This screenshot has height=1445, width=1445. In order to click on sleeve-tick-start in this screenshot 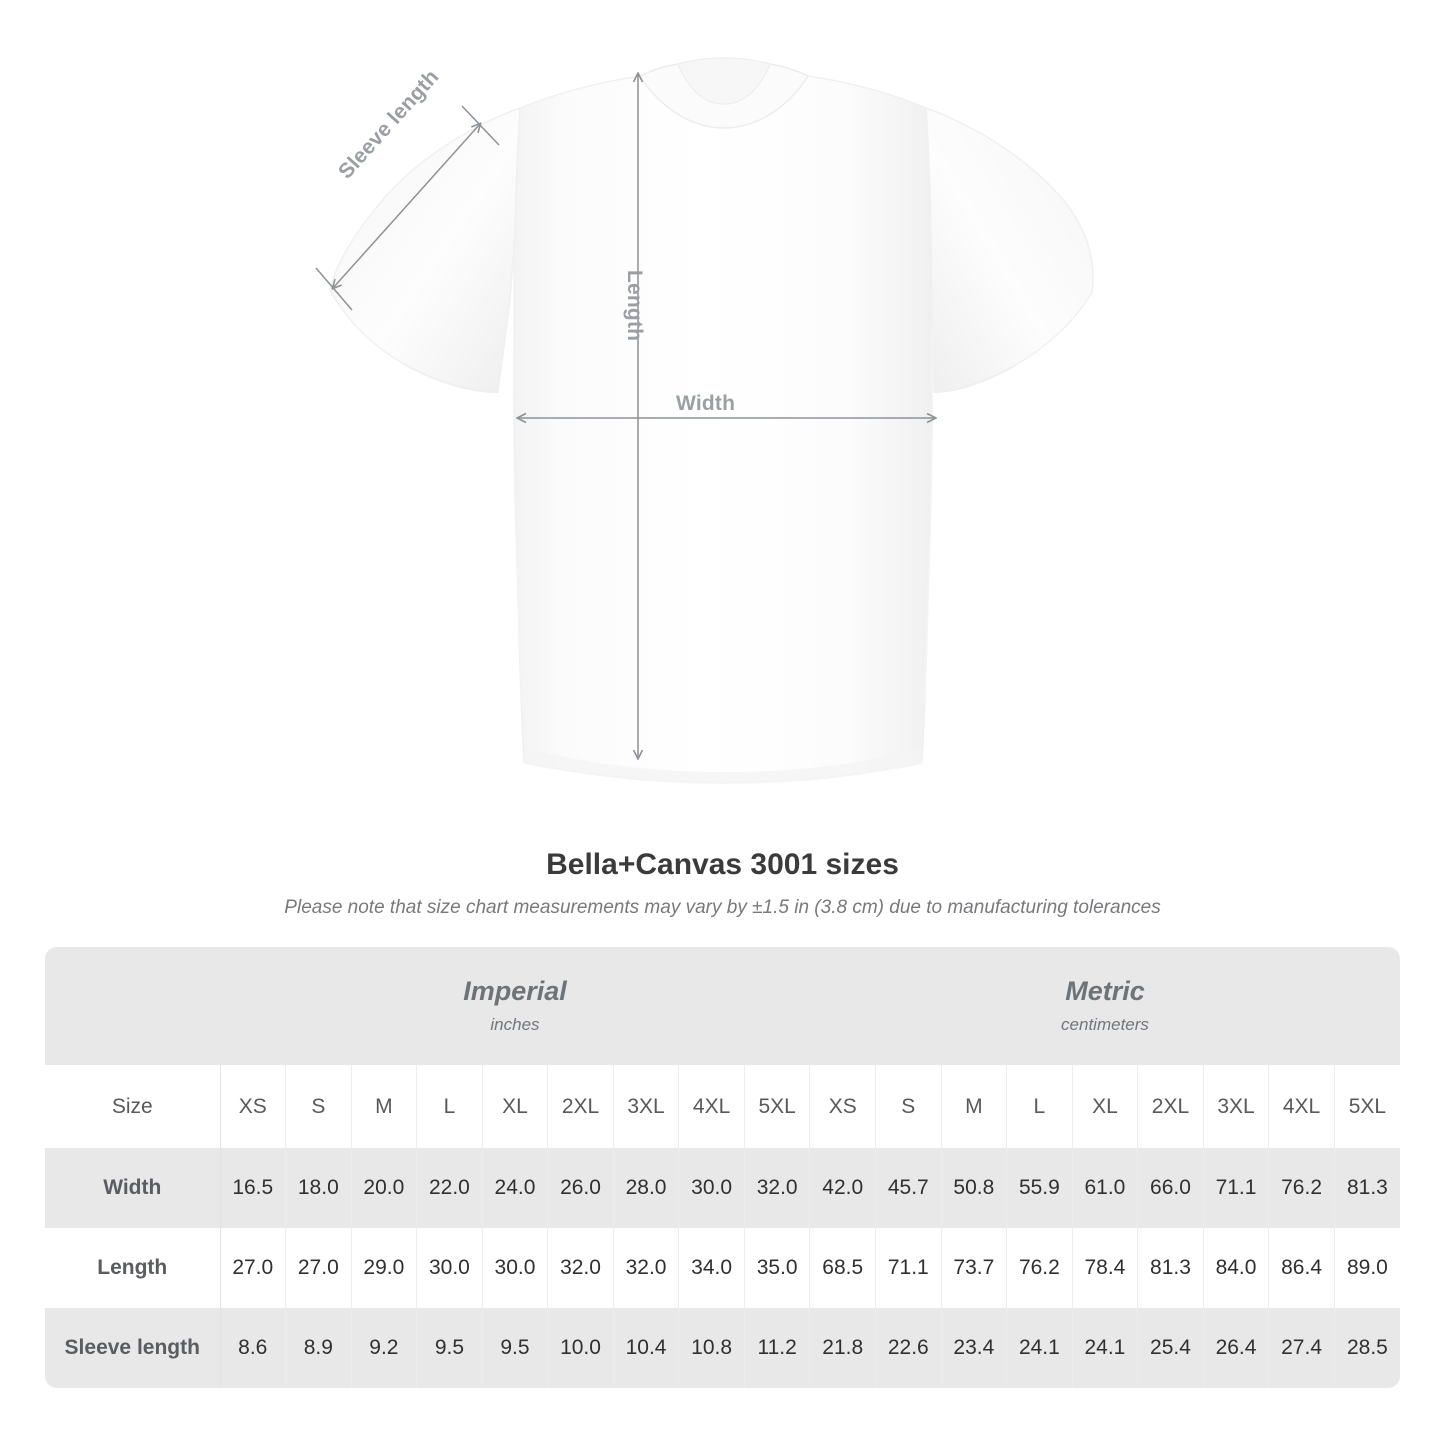, I will do `click(334, 289)`.